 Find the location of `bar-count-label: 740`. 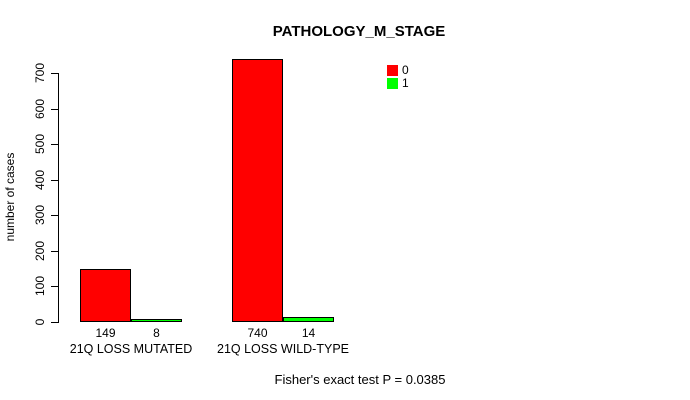

bar-count-label: 740 is located at coordinates (257, 333).